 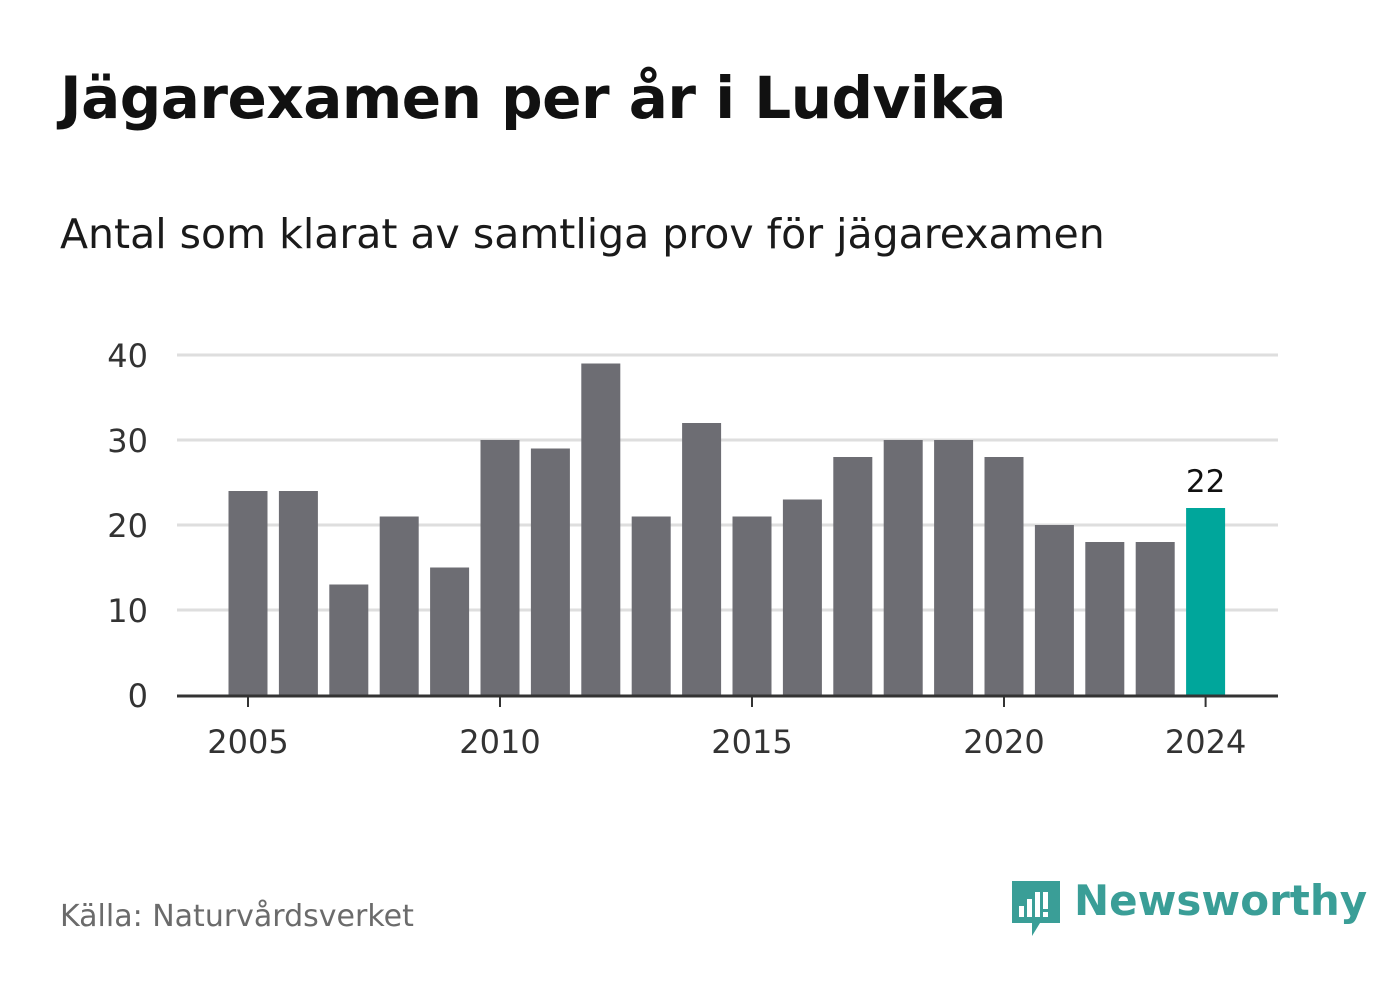 I want to click on bar-2016, so click(x=802, y=597).